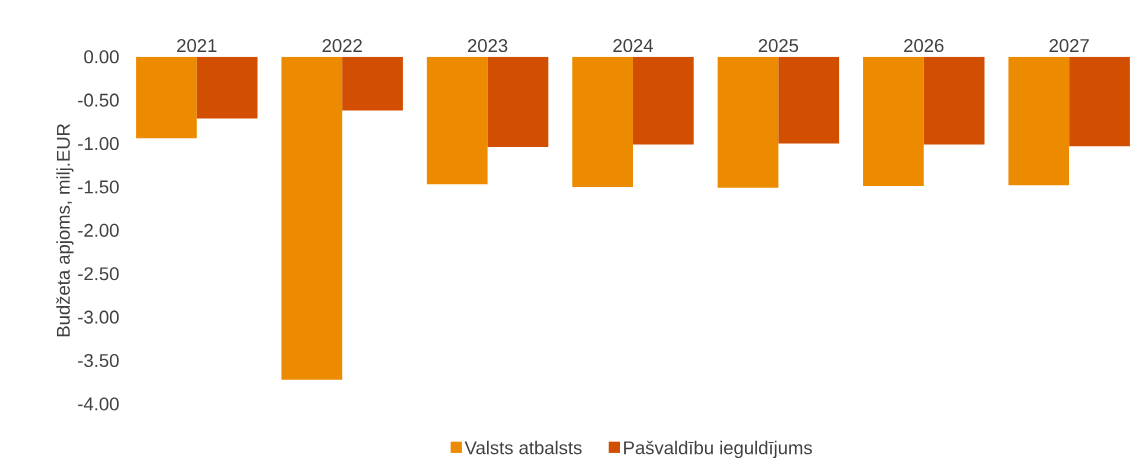 Image resolution: width=1142 pixels, height=467 pixels. What do you see at coordinates (1069, 45) in the screenshot?
I see `x-tick-label: 2027` at bounding box center [1069, 45].